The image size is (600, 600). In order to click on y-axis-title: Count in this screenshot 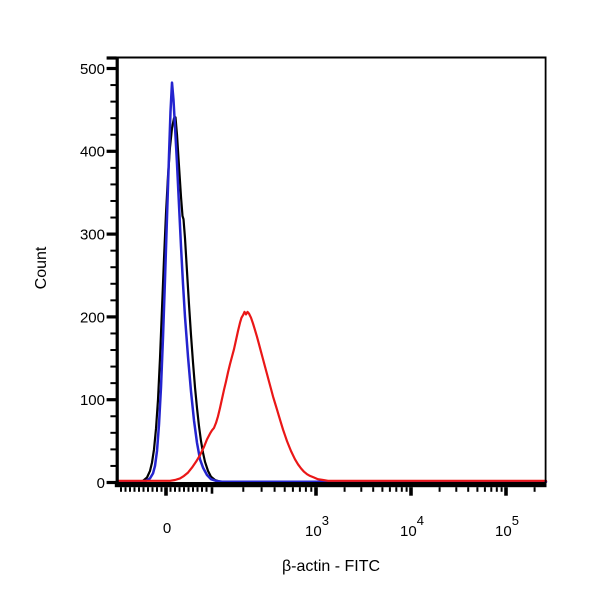, I will do `click(41, 267)`.